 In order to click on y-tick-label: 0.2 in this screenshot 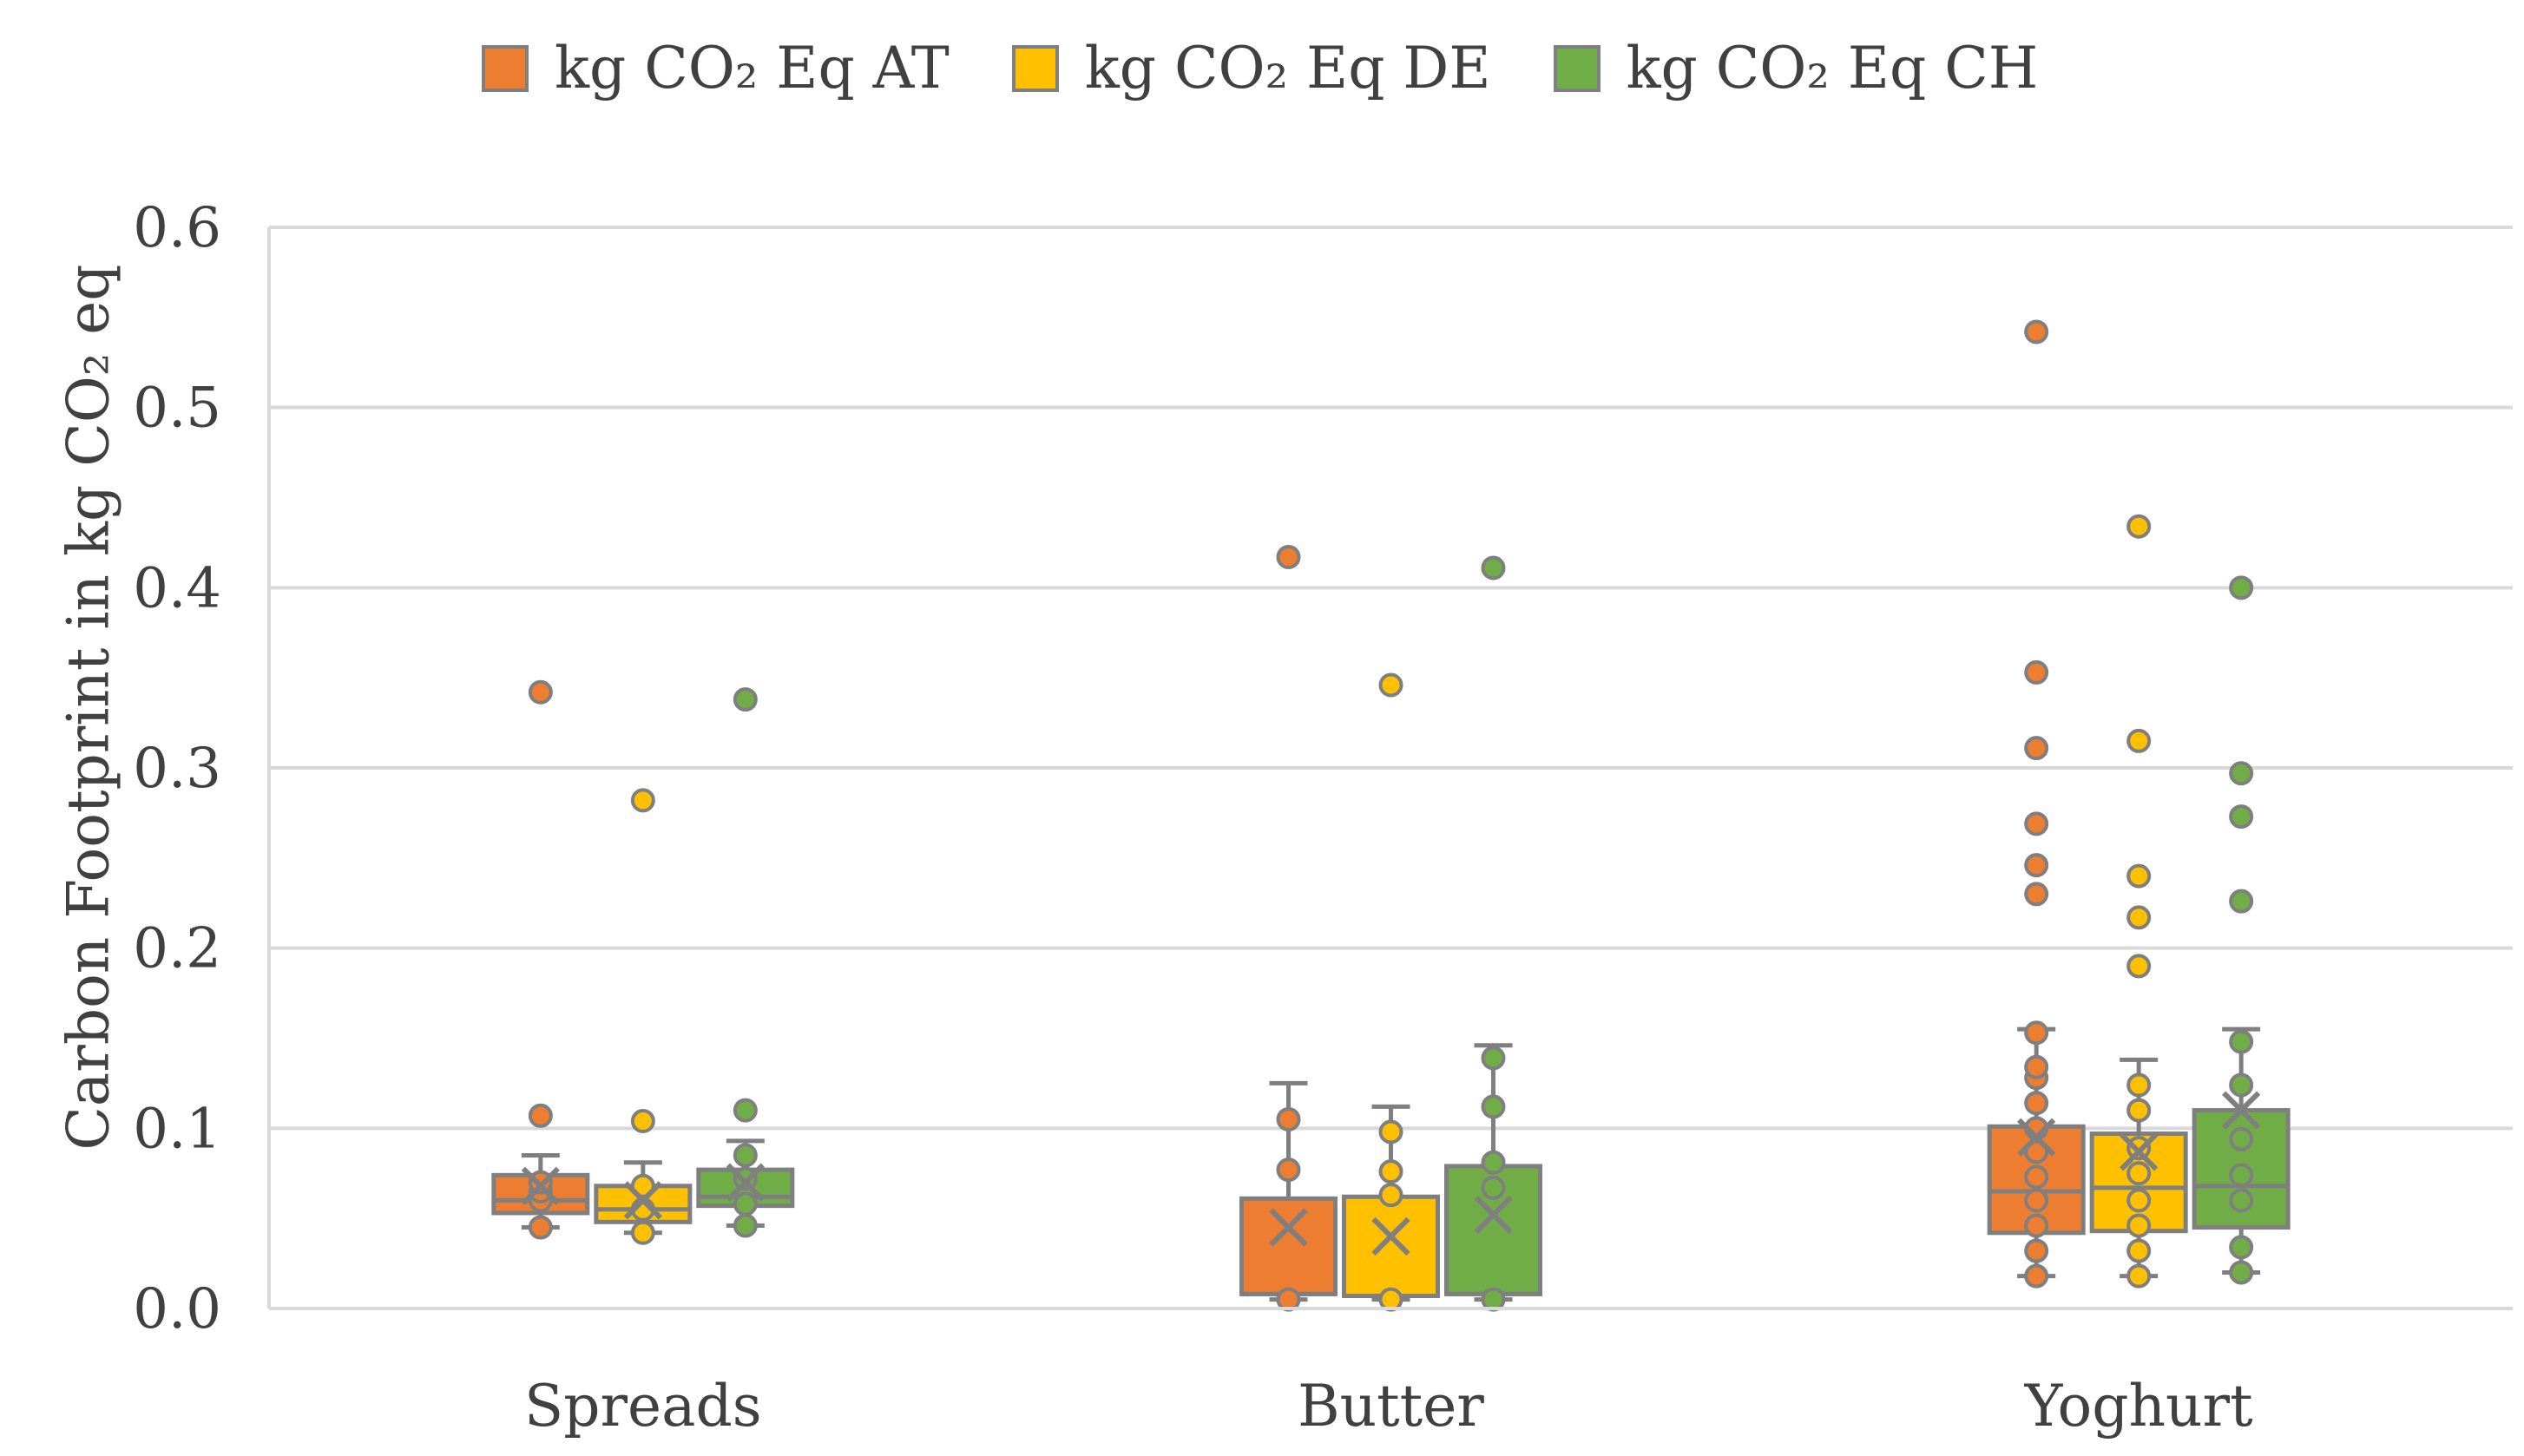, I will do `click(177, 949)`.